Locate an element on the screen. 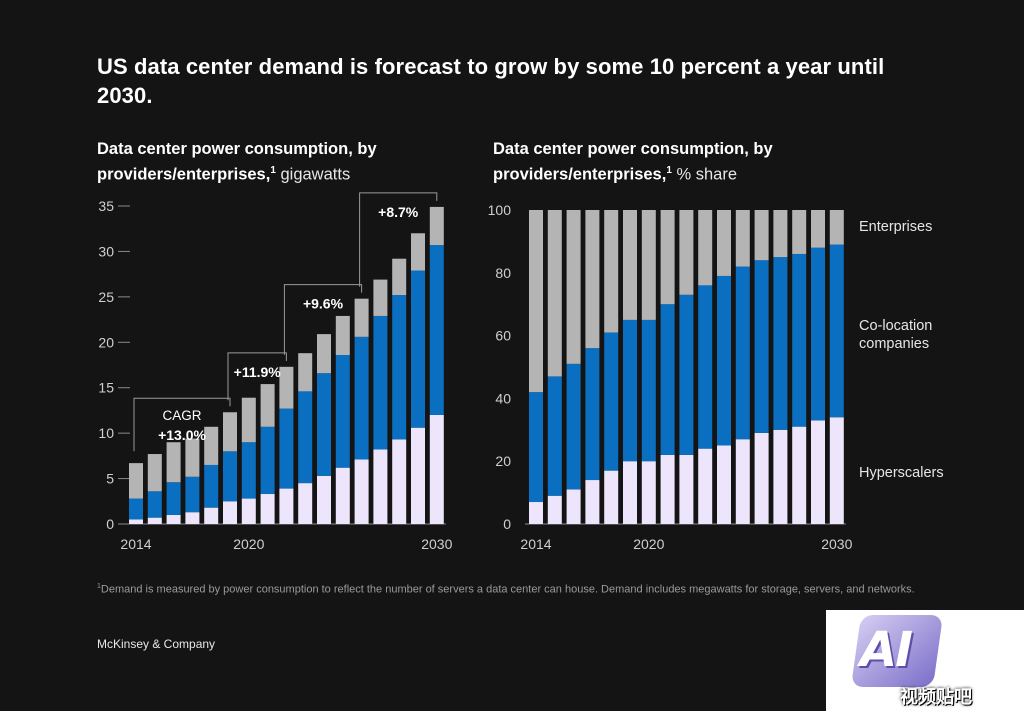 This screenshot has height=711, width=1024. right-bar-enterprises-2030 is located at coordinates (836, 227).